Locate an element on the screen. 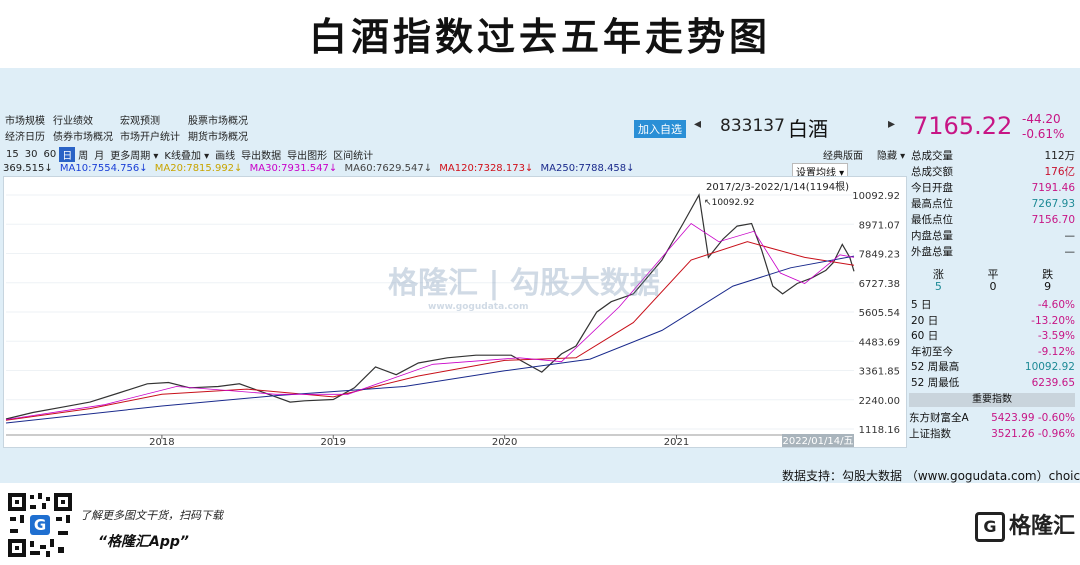 The width and height of the screenshot is (1080, 565). ma-legend-item: MA30:7931.547↓ is located at coordinates (293, 168).